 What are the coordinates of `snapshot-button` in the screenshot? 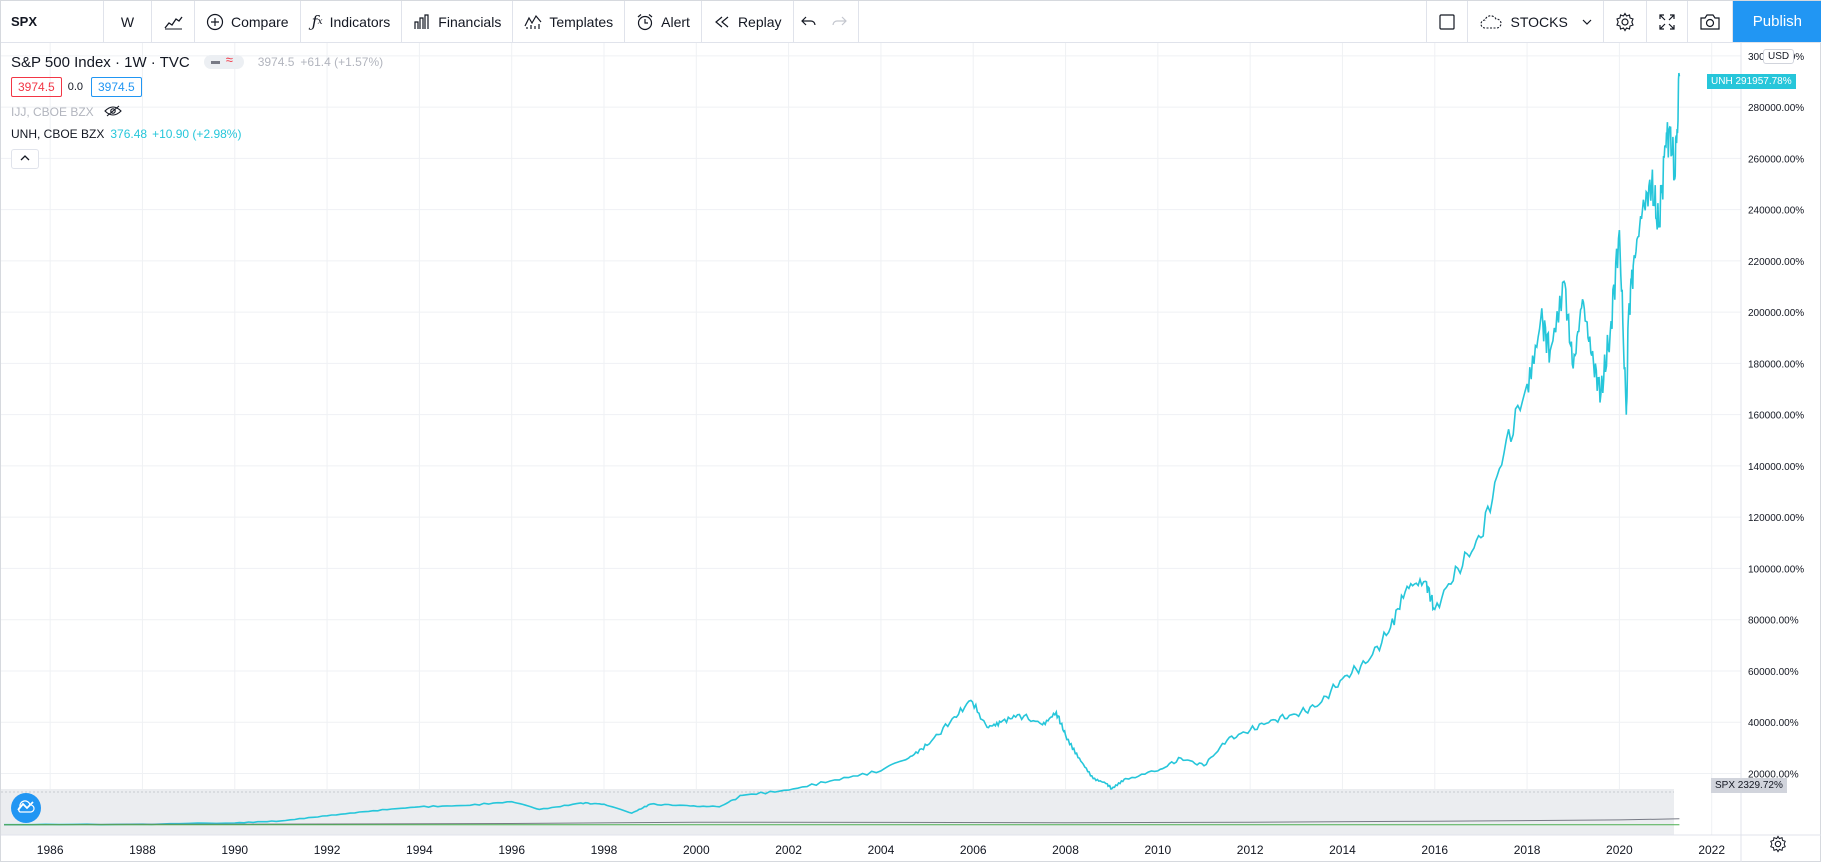 It's located at (1710, 21).